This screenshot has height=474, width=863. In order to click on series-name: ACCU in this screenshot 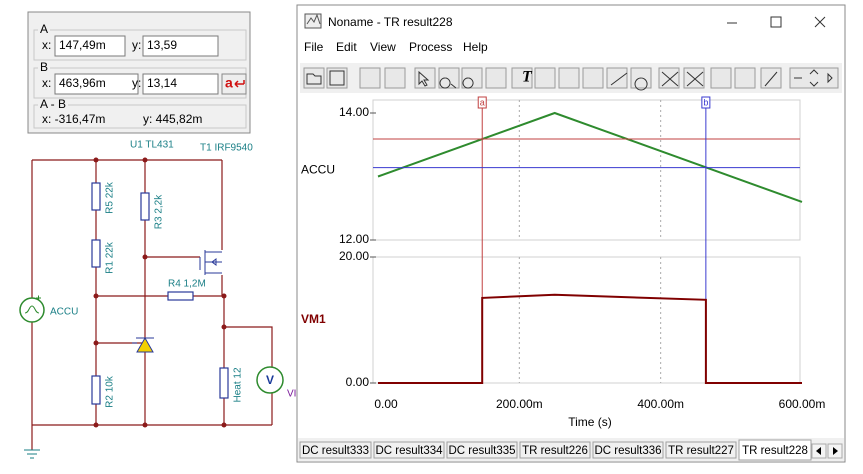, I will do `click(318, 170)`.